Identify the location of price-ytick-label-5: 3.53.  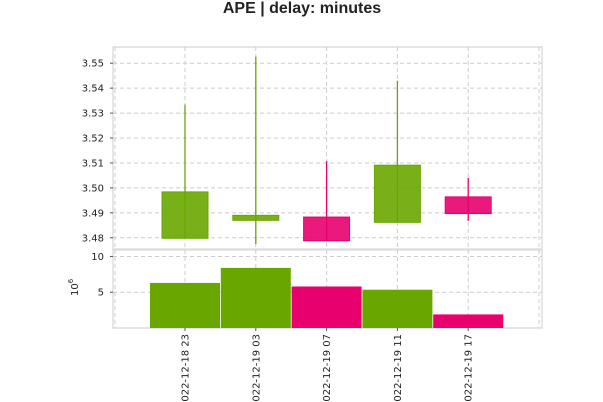
(93, 114).